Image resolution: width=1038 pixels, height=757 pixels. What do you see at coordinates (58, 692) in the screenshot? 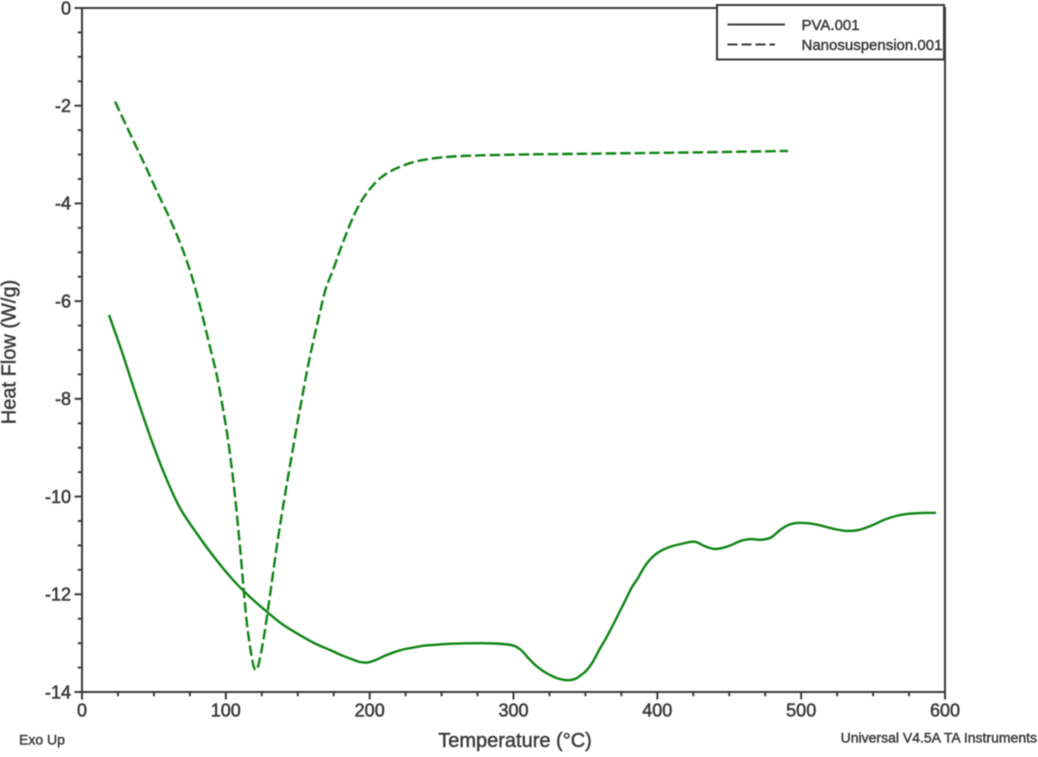
I see `svg-text: -14` at bounding box center [58, 692].